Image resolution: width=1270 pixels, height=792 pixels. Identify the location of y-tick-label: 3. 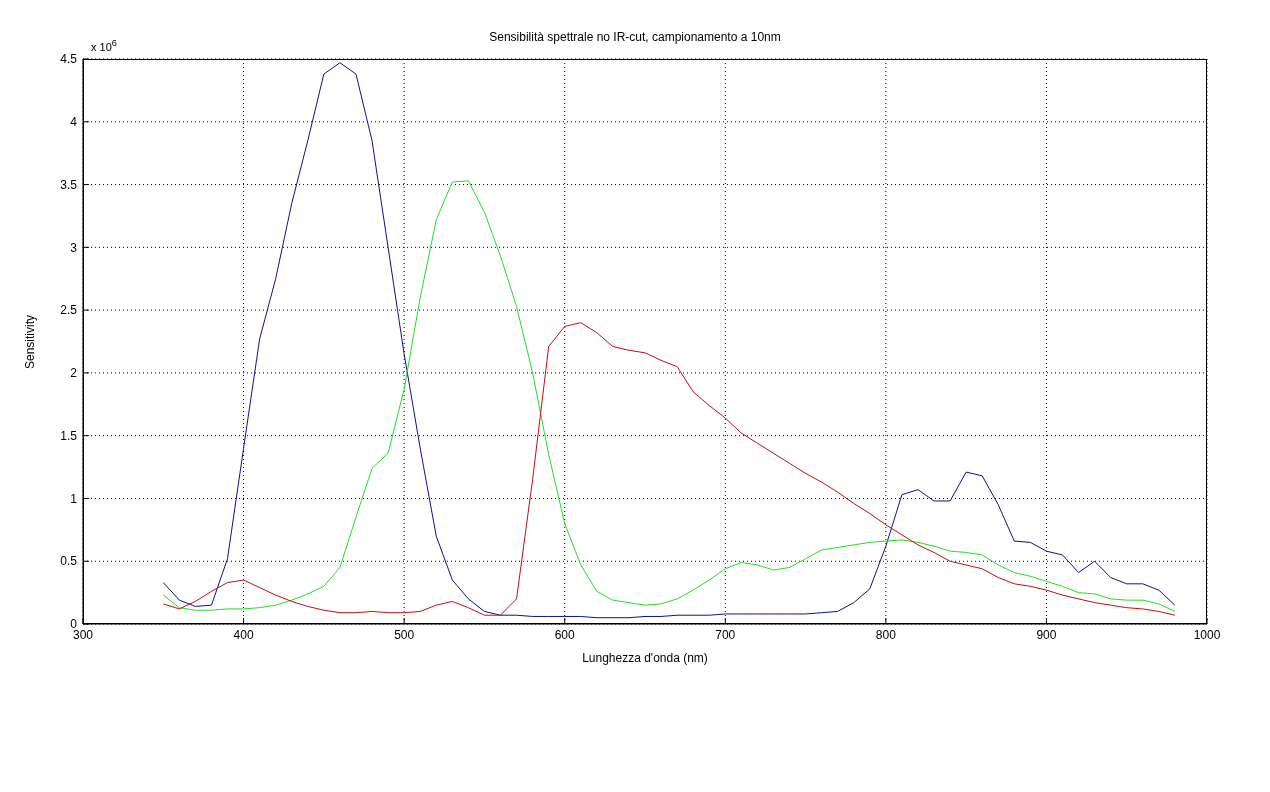
(74, 247).